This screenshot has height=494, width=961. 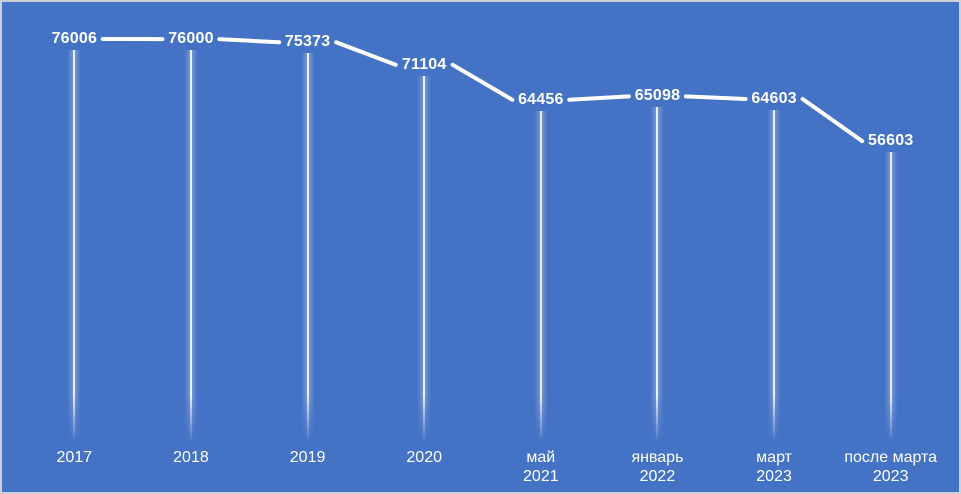 I want to click on category-label-line: 2017, so click(x=74, y=457).